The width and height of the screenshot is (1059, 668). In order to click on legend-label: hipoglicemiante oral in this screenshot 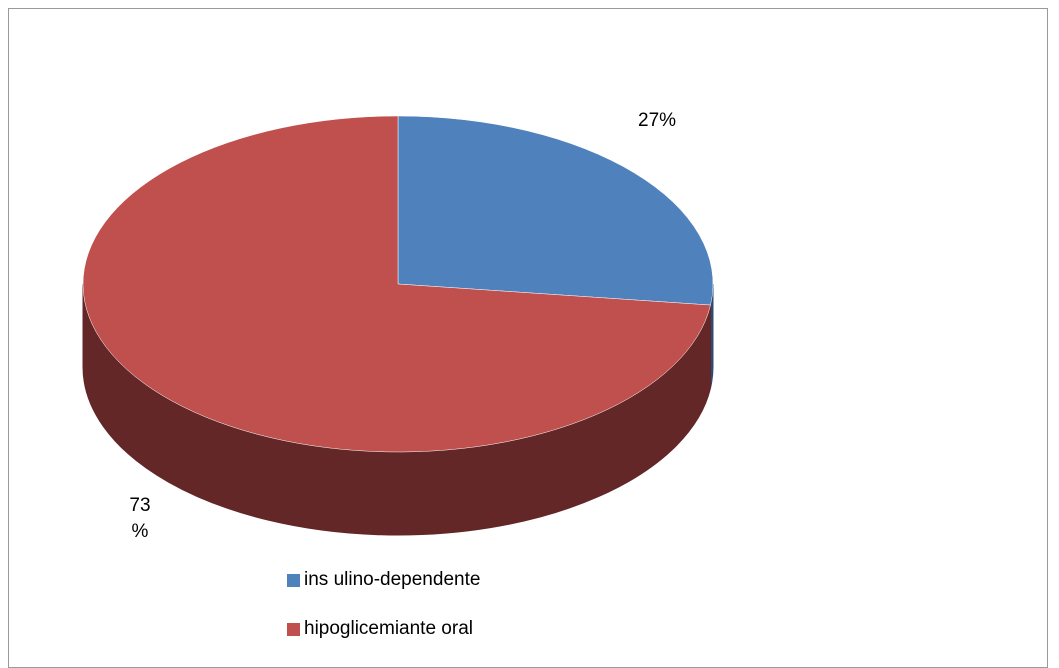, I will do `click(388, 628)`.